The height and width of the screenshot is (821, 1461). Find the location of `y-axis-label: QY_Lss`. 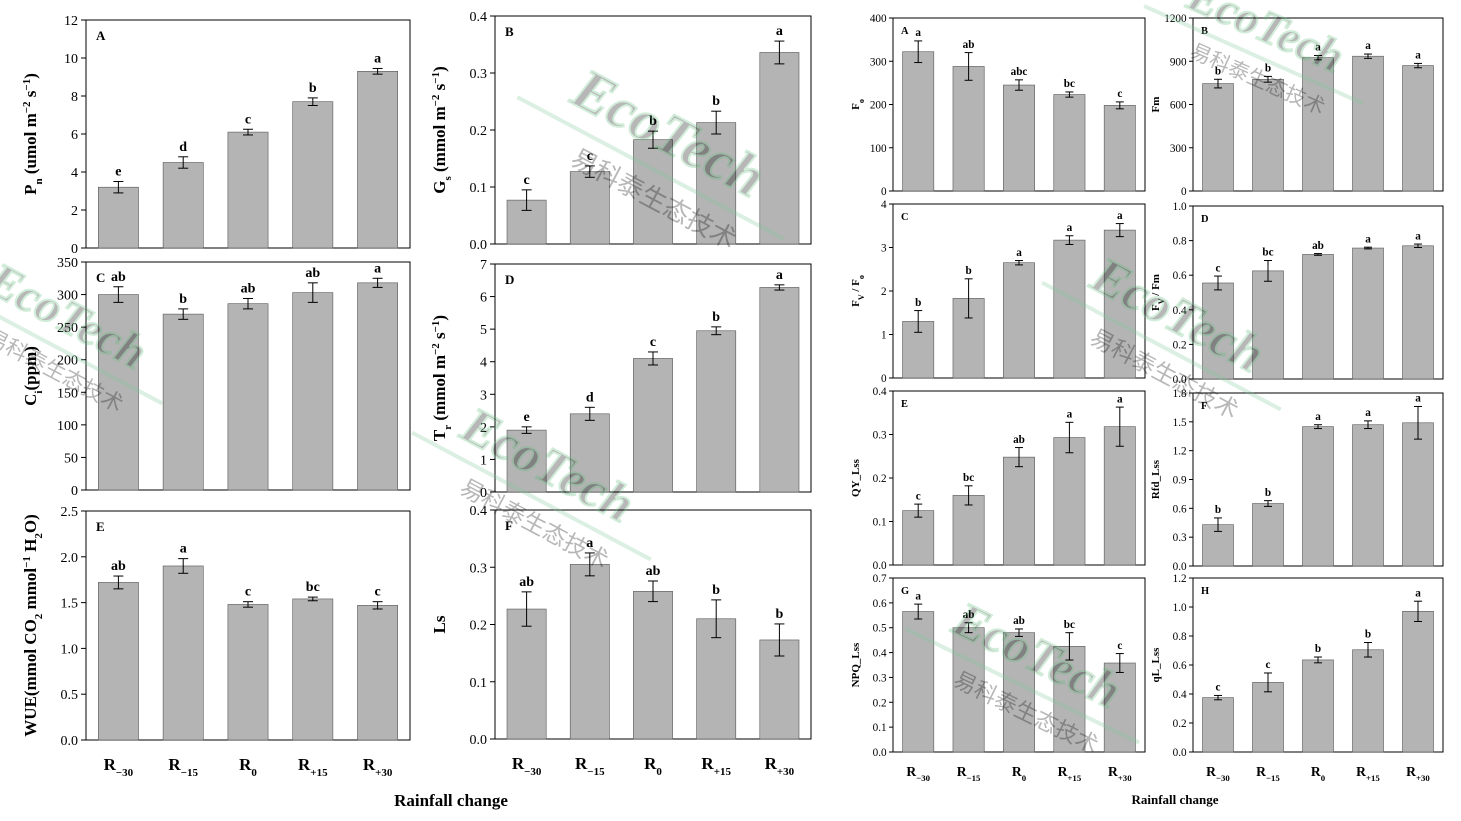

y-axis-label: QY_Lss is located at coordinates (856, 477).